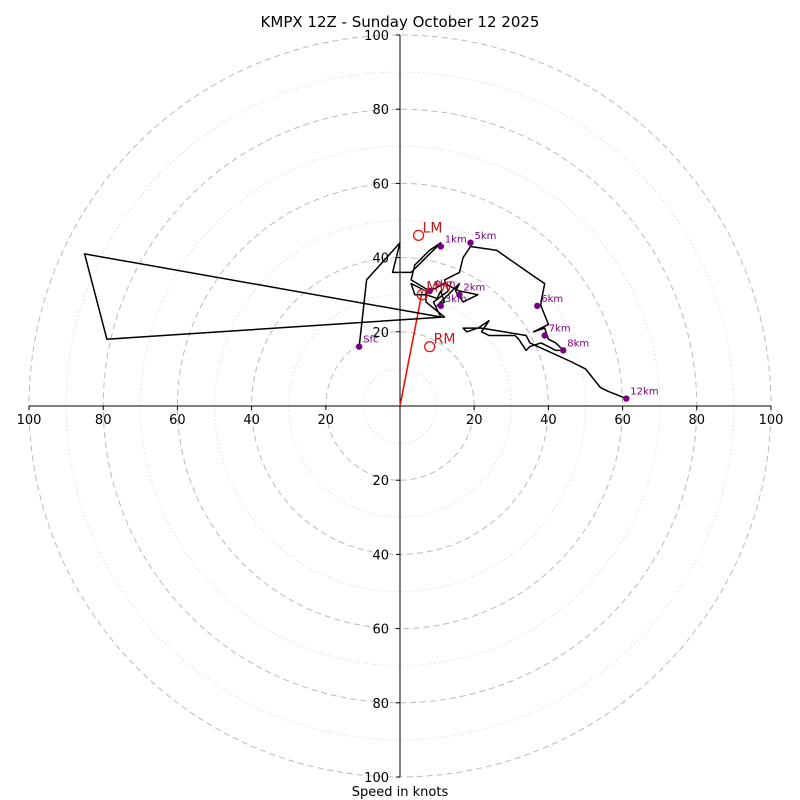 This screenshot has width=800, height=800. What do you see at coordinates (376, 778) in the screenshot?
I see `tick-label-down-100: 100` at bounding box center [376, 778].